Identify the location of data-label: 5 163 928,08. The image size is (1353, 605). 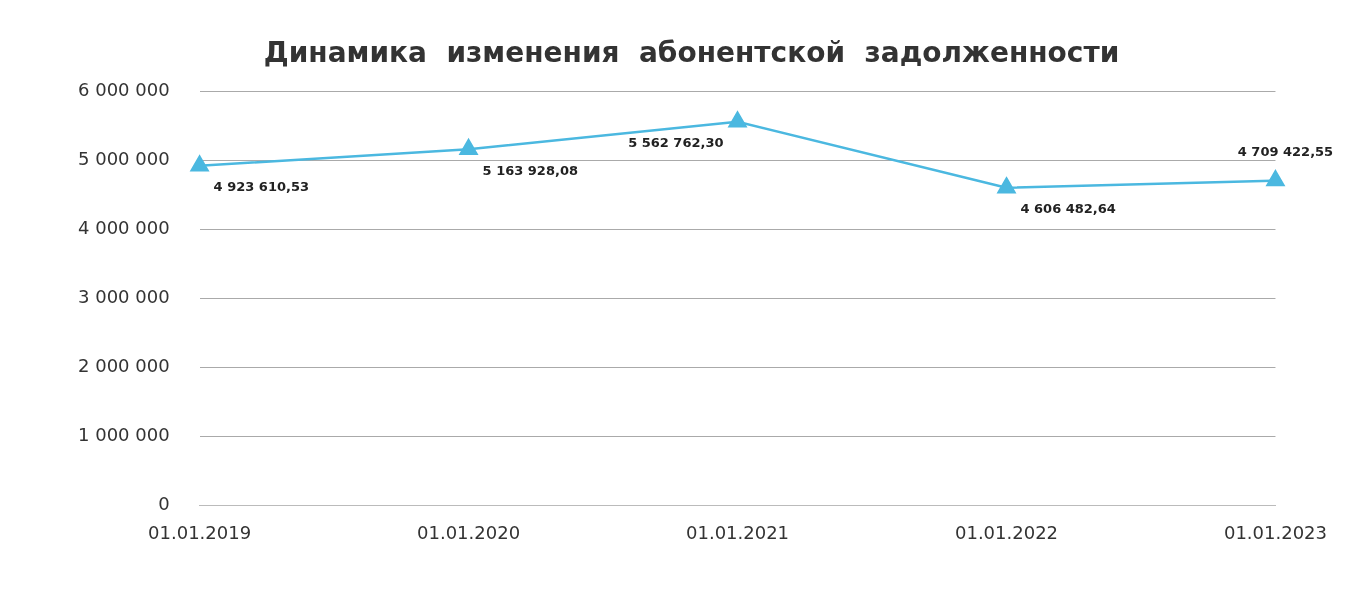
(530, 170).